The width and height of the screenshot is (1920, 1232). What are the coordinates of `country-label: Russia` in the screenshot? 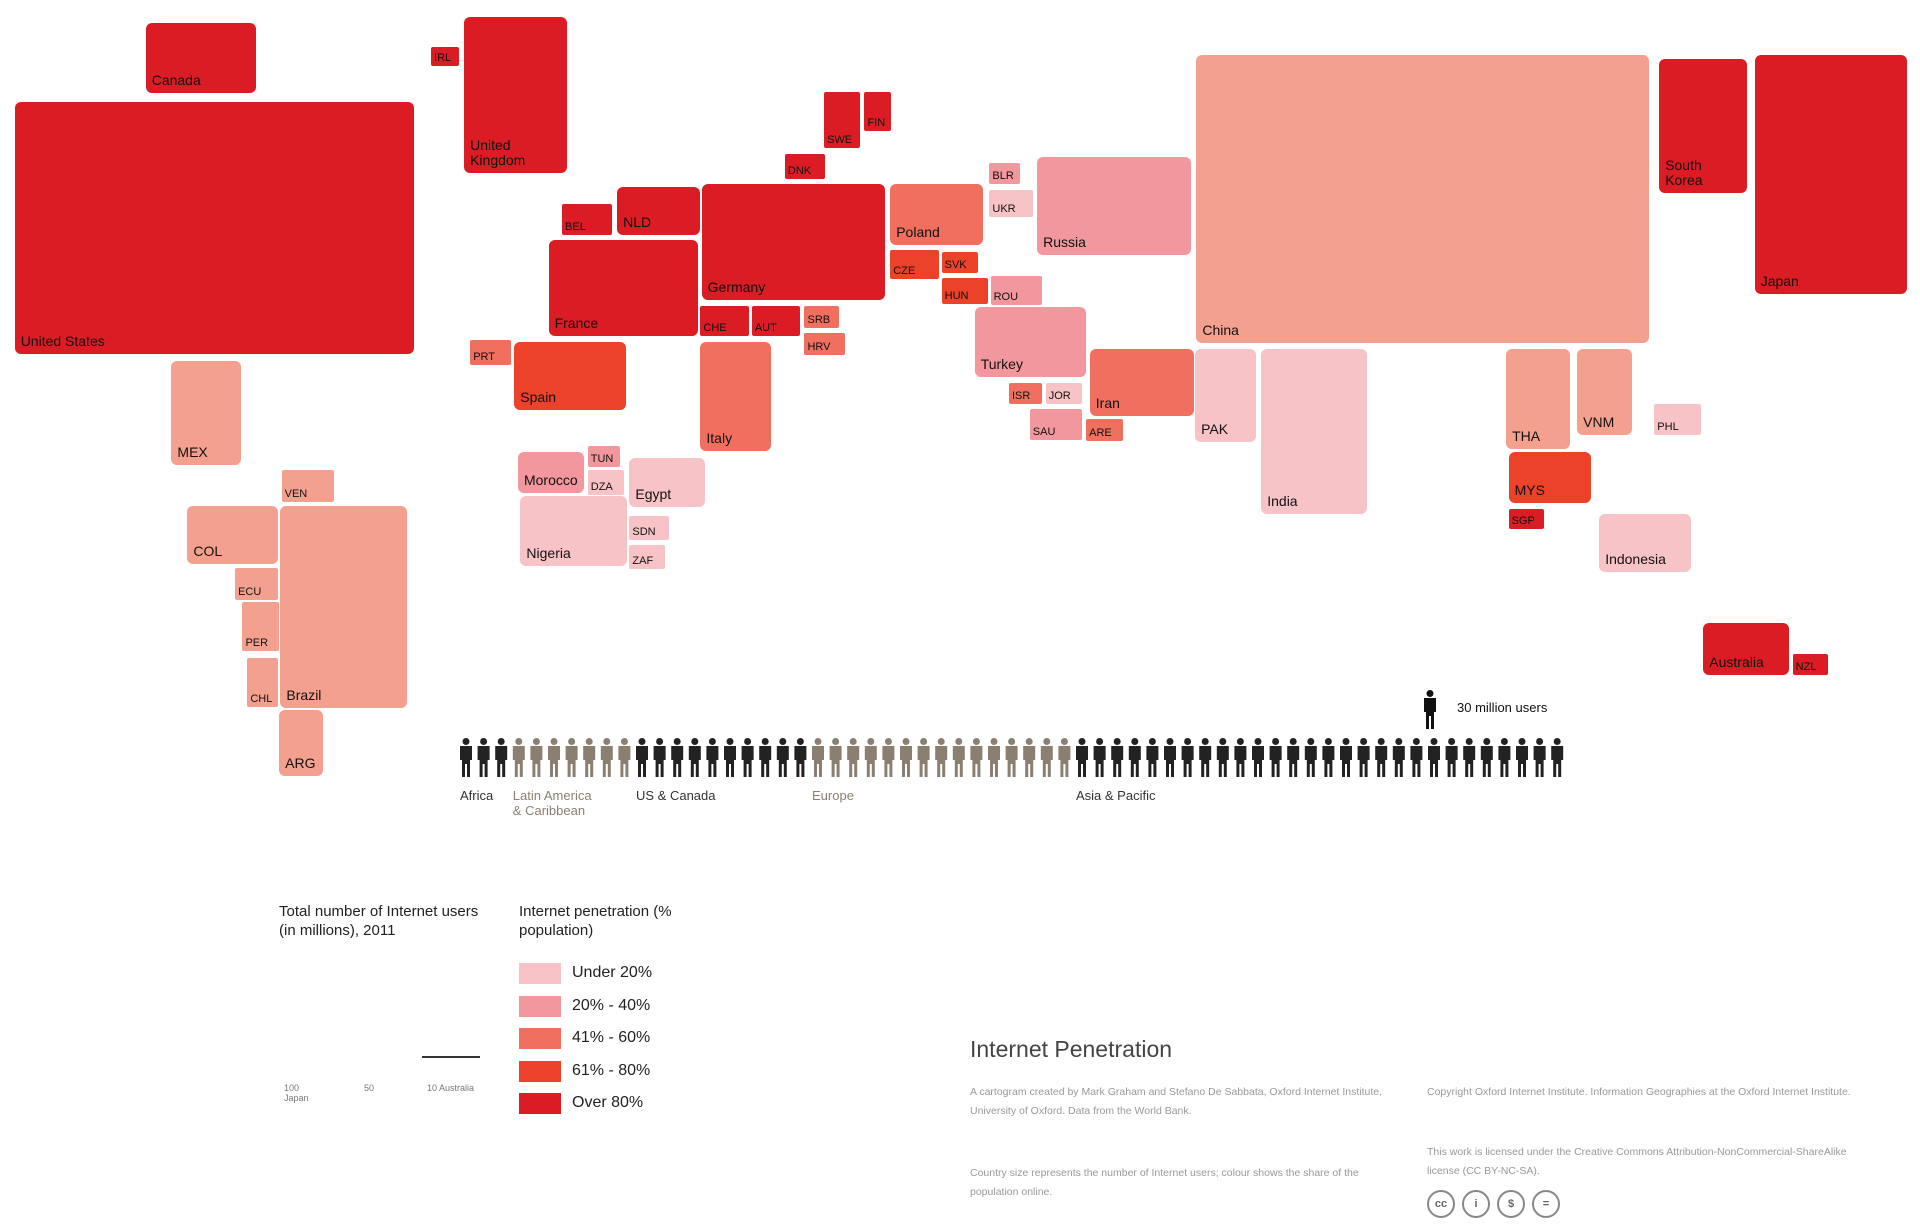 It's located at (1064, 241).